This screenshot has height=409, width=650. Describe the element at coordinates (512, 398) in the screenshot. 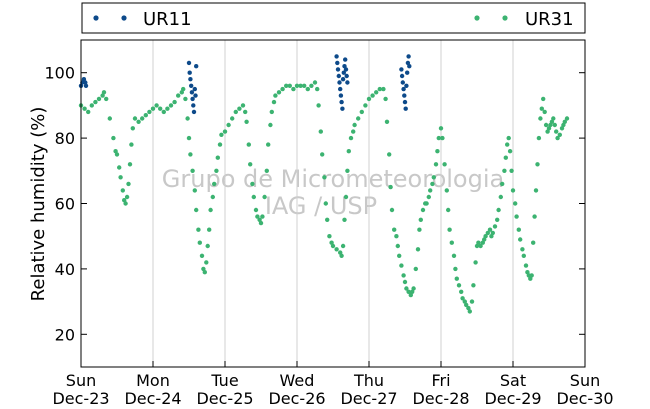

I see `x-tick-label-date: Dec-29` at that location.